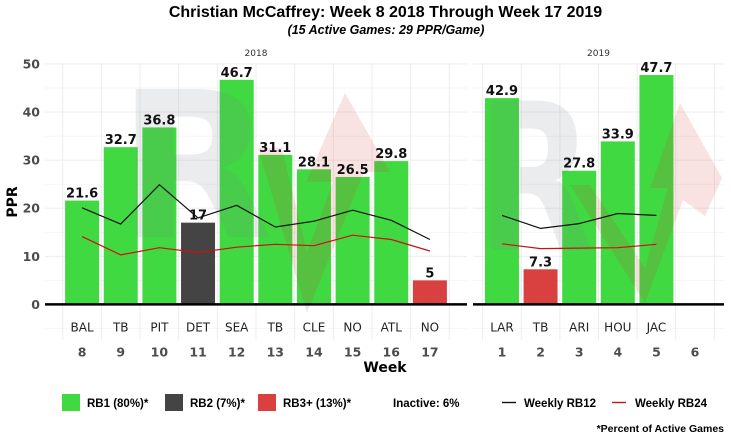 The width and height of the screenshot is (731, 440). I want to click on opponent-label: JAC, so click(656, 328).